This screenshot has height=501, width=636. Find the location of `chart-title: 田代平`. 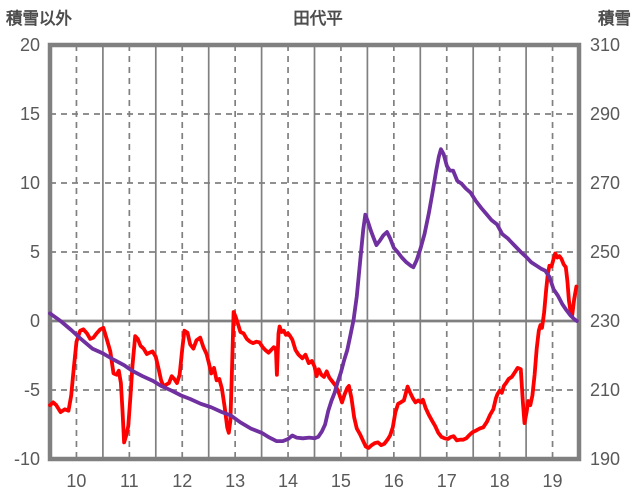

chart-title: 田代平 is located at coordinates (318, 19).